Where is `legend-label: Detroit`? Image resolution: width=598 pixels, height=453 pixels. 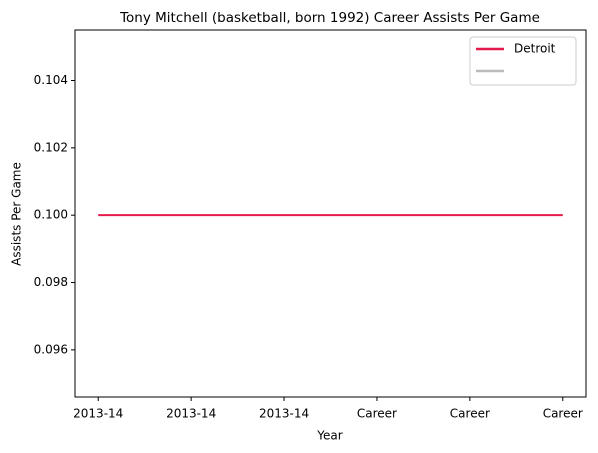
legend-label: Detroit is located at coordinates (535, 49).